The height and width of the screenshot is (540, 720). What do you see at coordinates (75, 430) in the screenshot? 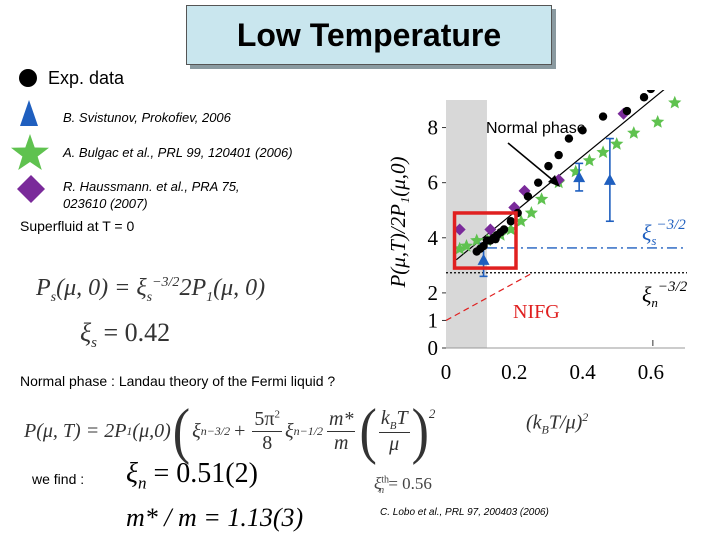
I see `landau-lhs: P(μ, T) = 2P` at bounding box center [75, 430].